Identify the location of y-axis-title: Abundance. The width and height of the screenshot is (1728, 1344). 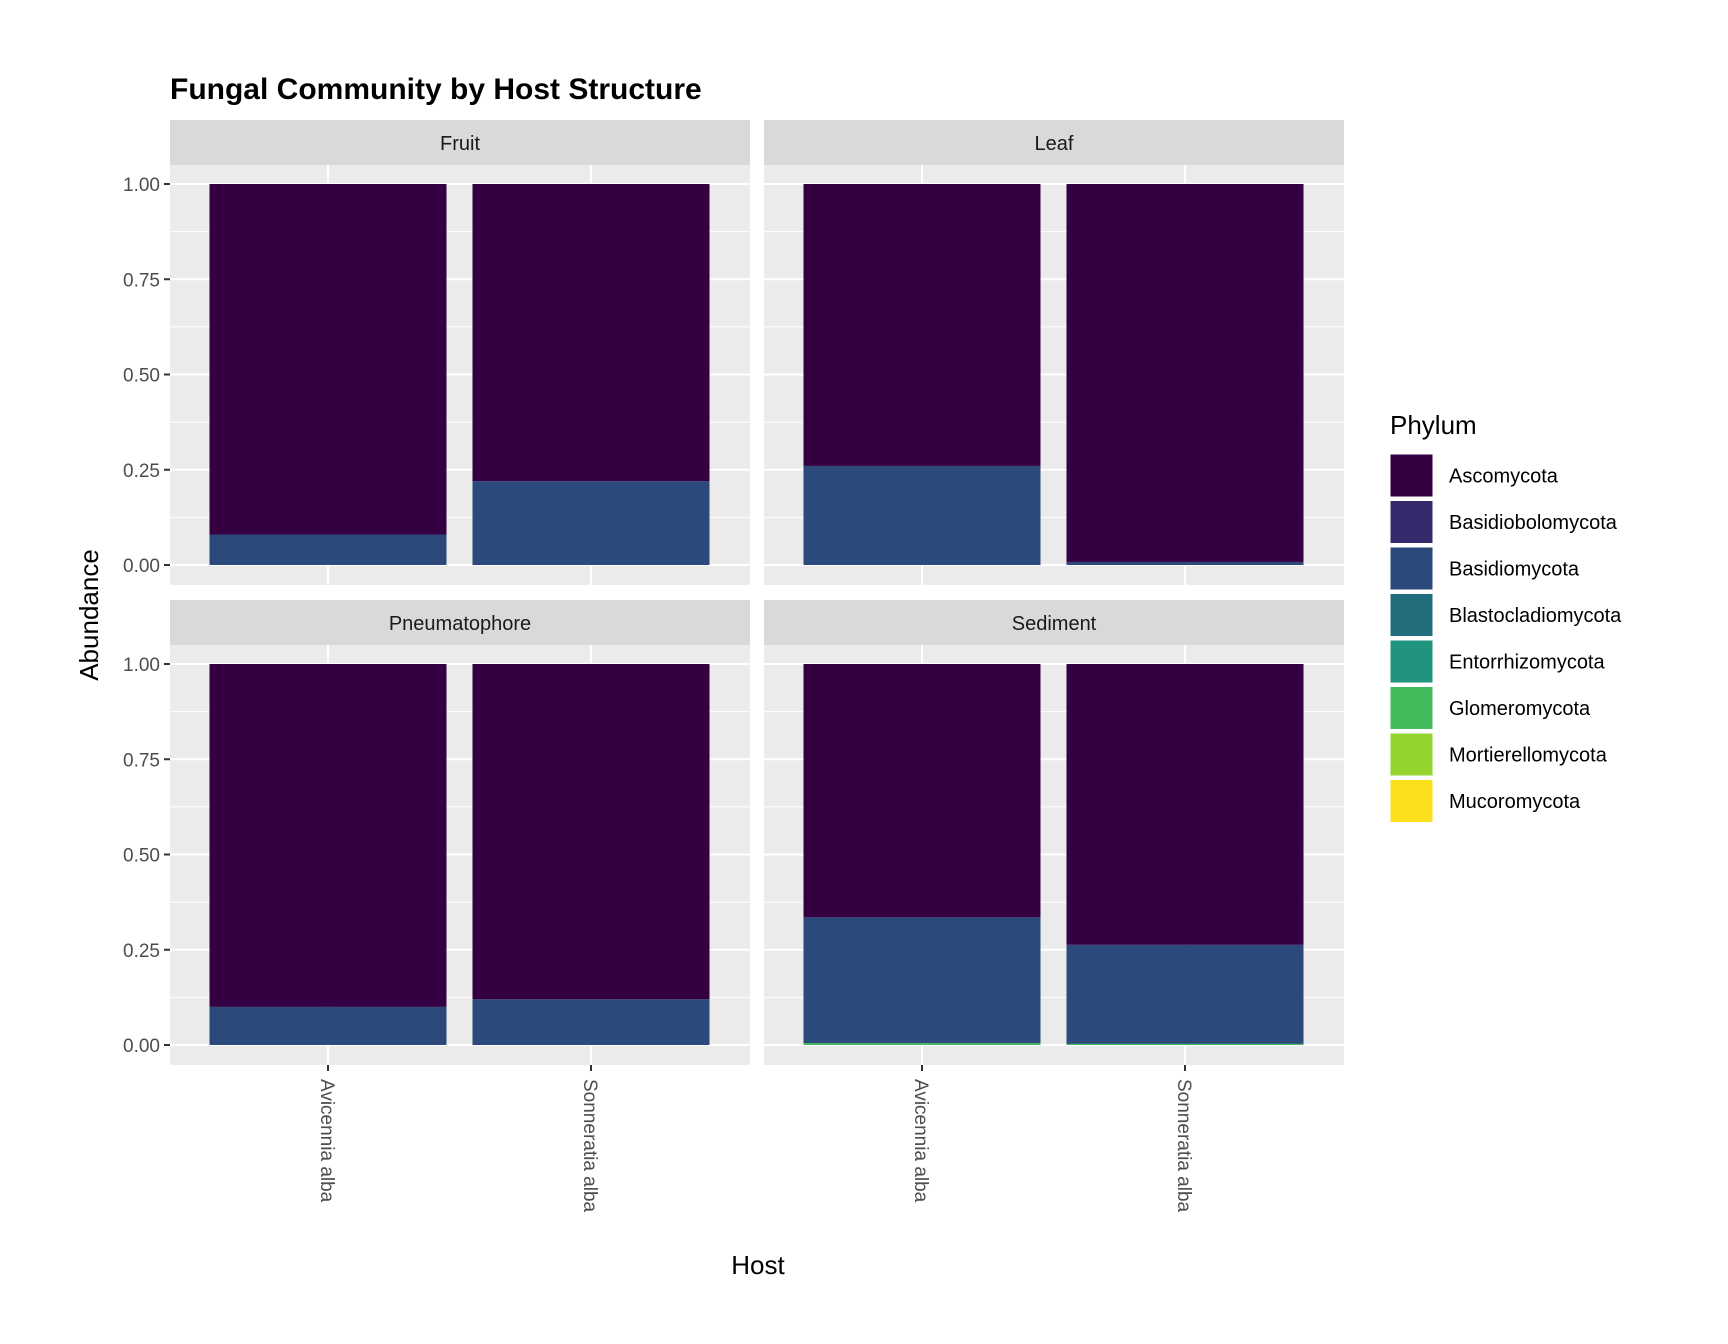
(89, 615).